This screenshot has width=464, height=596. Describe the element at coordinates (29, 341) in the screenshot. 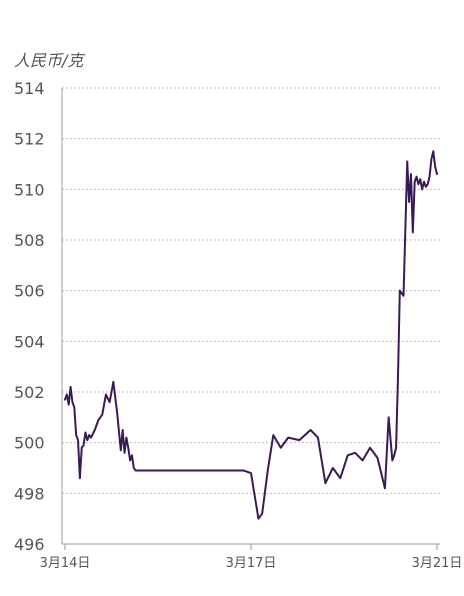

I see `y-tick-label: 504` at that location.